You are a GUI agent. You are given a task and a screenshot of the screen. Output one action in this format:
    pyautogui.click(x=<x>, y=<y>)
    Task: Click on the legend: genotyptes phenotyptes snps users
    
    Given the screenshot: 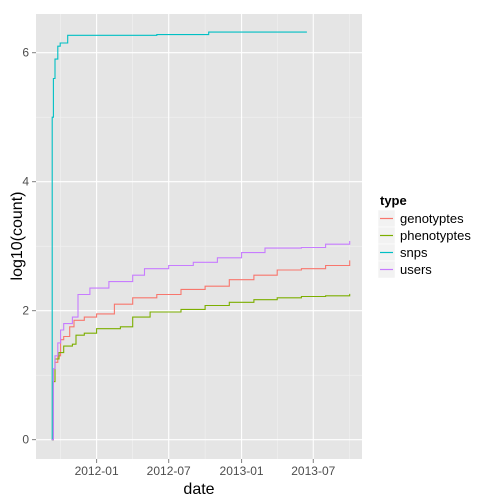 What is the action you would take?
    pyautogui.click(x=424, y=244)
    